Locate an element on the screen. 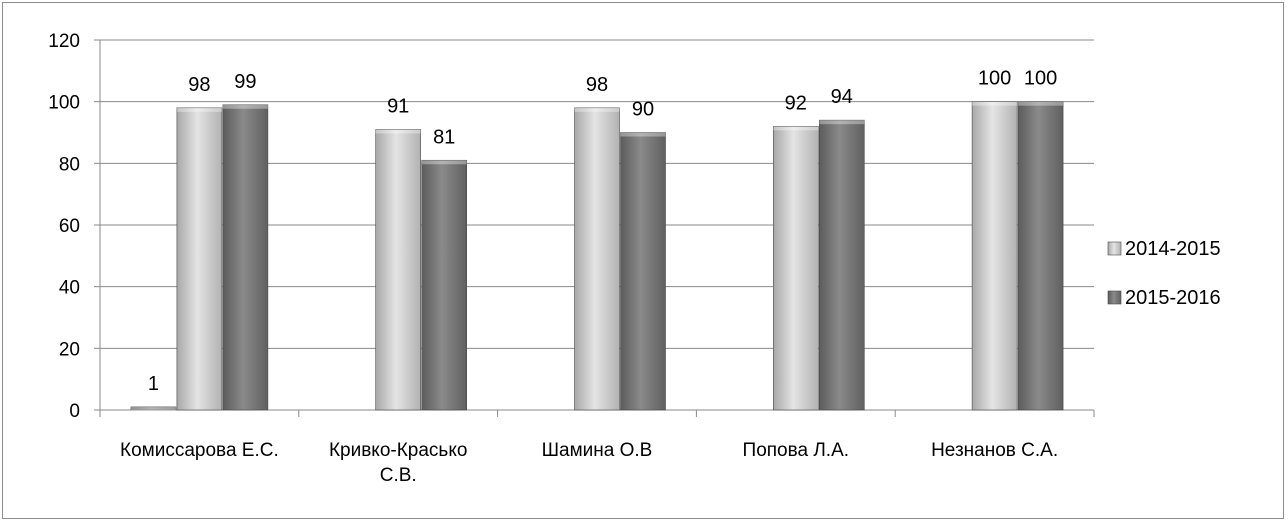 This screenshot has height=523, width=1288. data-label: 94 is located at coordinates (842, 97).